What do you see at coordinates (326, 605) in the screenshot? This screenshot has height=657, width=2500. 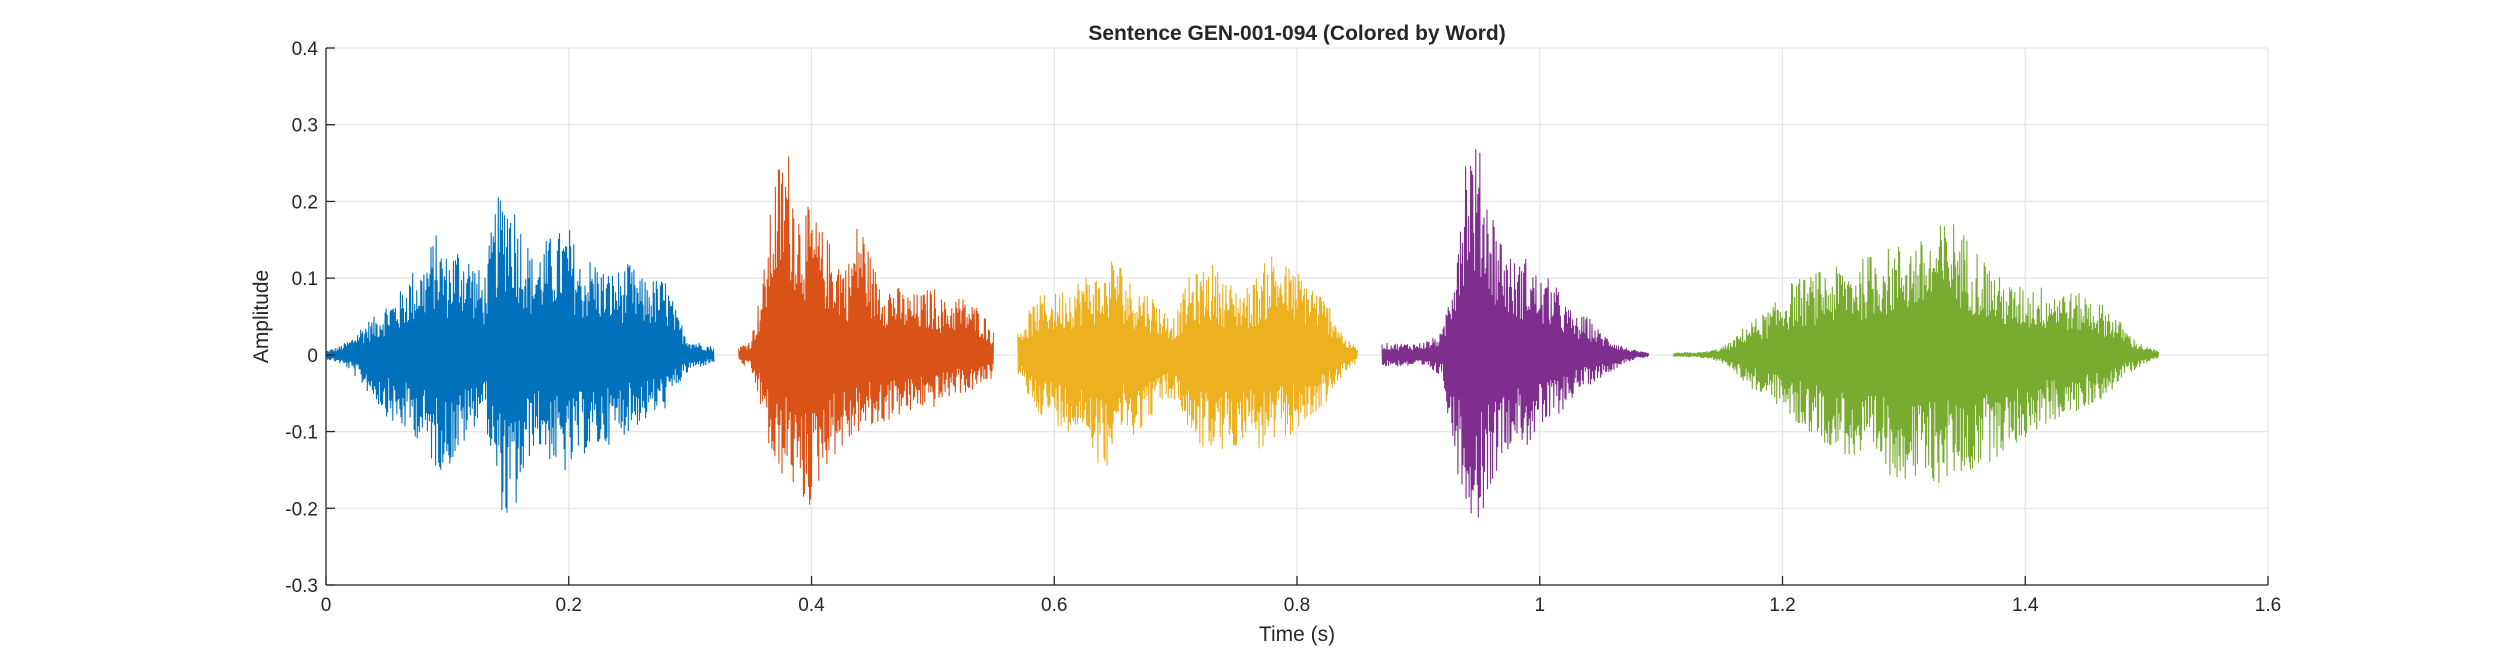 I see `x-tick-label: 0` at bounding box center [326, 605].